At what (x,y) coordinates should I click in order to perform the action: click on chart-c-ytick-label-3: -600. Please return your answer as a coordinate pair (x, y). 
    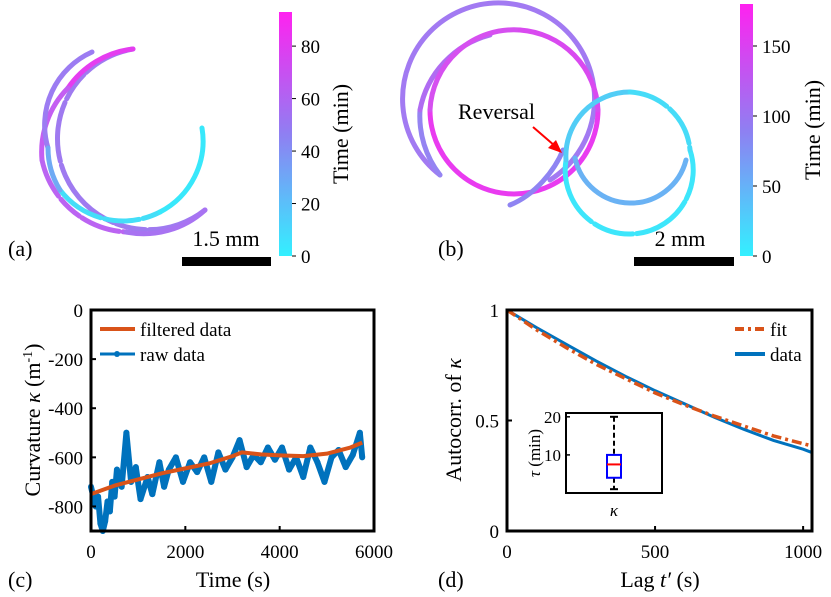
    Looking at the image, I should click on (65, 458).